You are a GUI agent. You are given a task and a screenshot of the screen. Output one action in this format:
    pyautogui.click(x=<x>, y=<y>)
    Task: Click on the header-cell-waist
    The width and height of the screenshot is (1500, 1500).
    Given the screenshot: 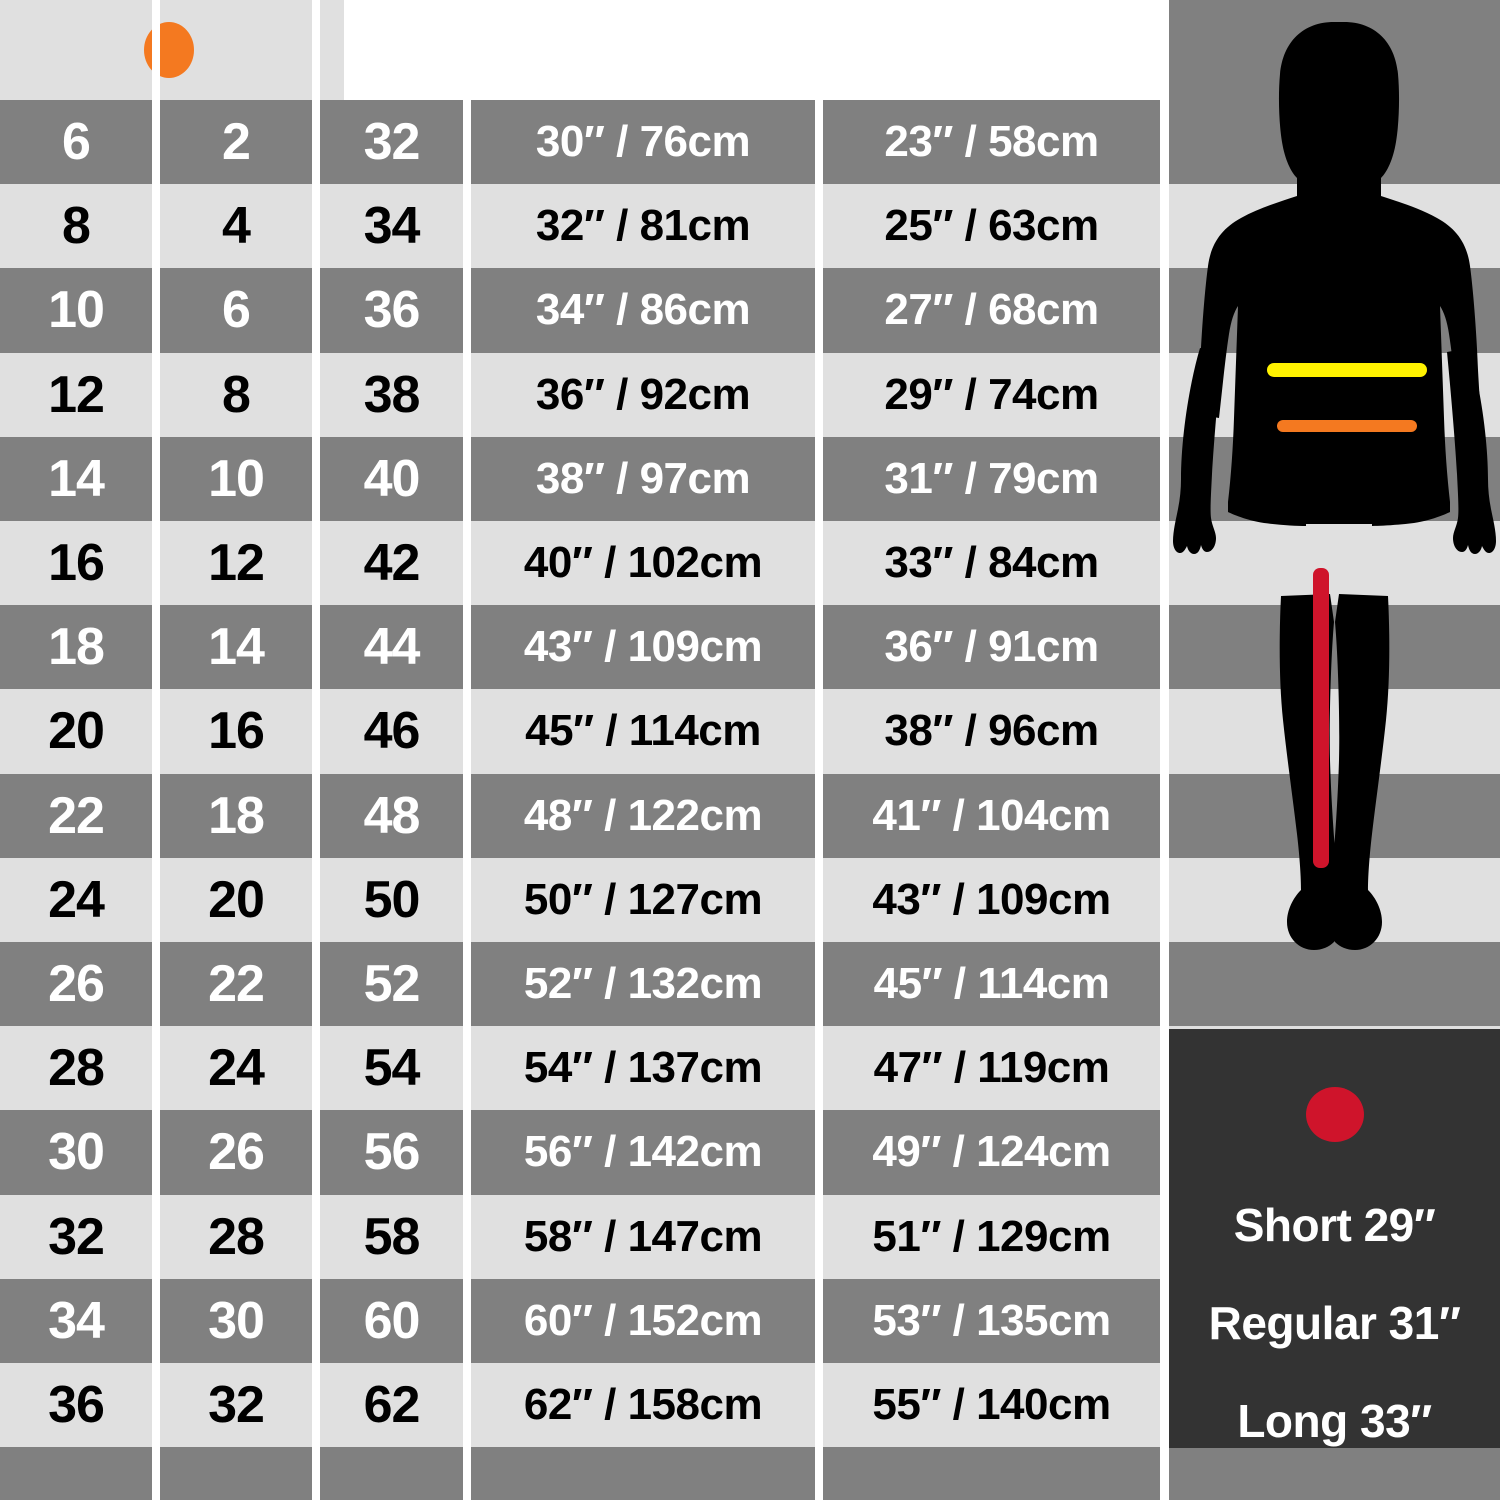 What is the action you would take?
    pyautogui.click(x=168, y=50)
    